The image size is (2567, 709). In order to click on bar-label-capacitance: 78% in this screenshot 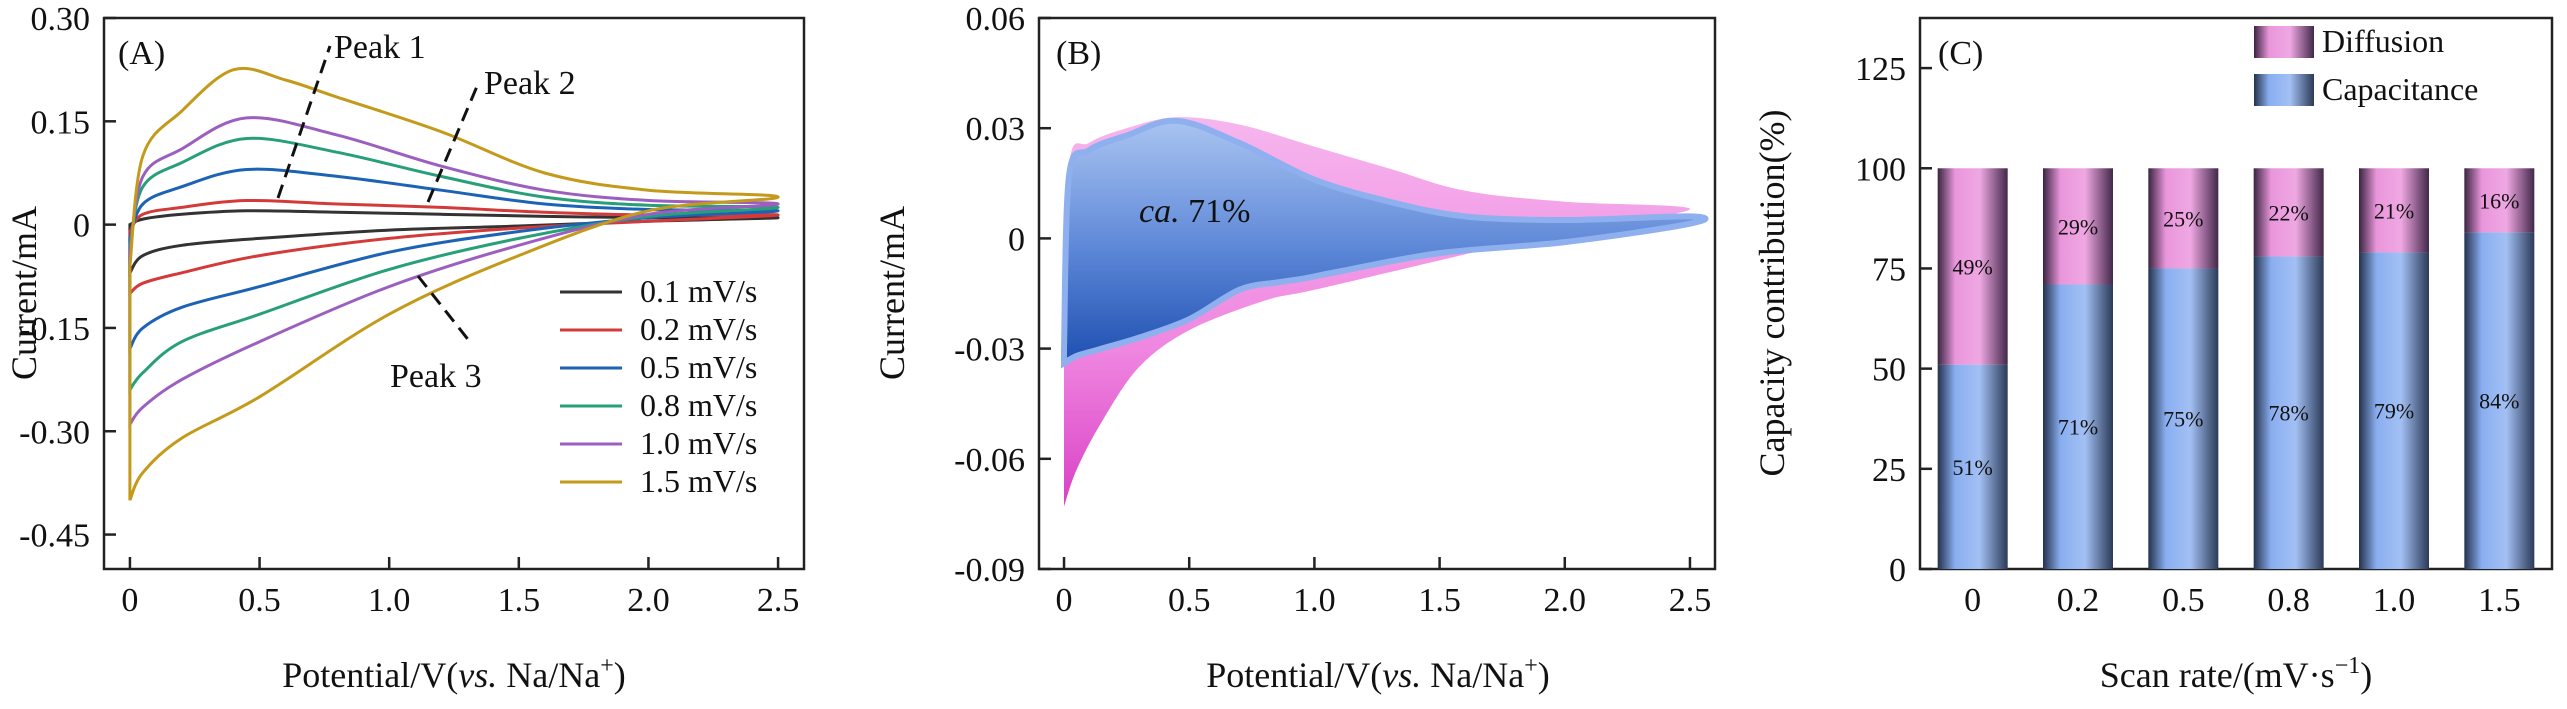, I will do `click(2289, 413)`.